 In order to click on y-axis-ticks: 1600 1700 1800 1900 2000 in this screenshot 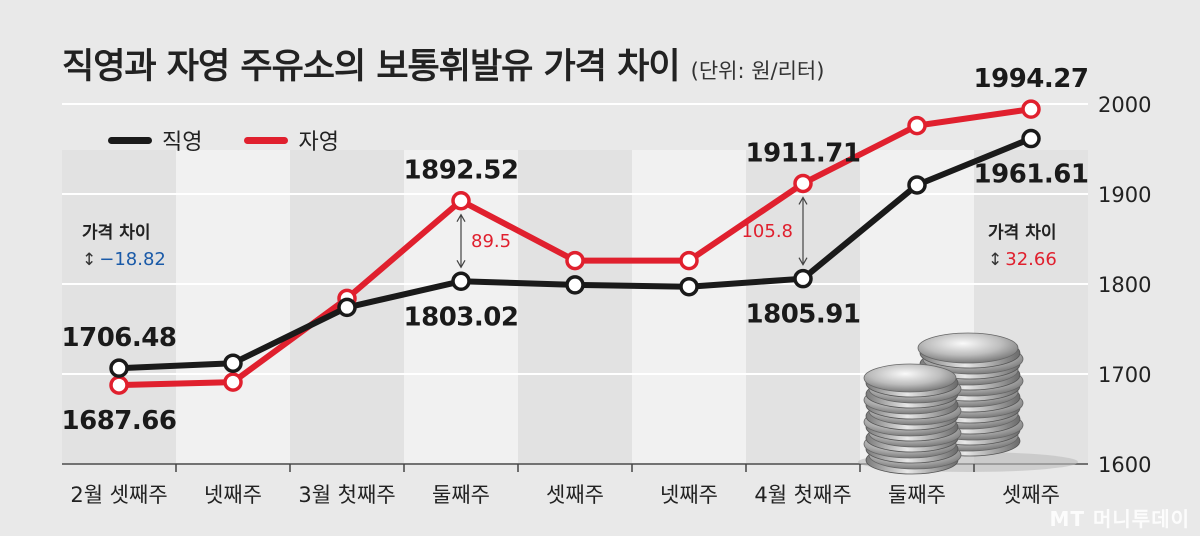, I will do `click(1124, 285)`.